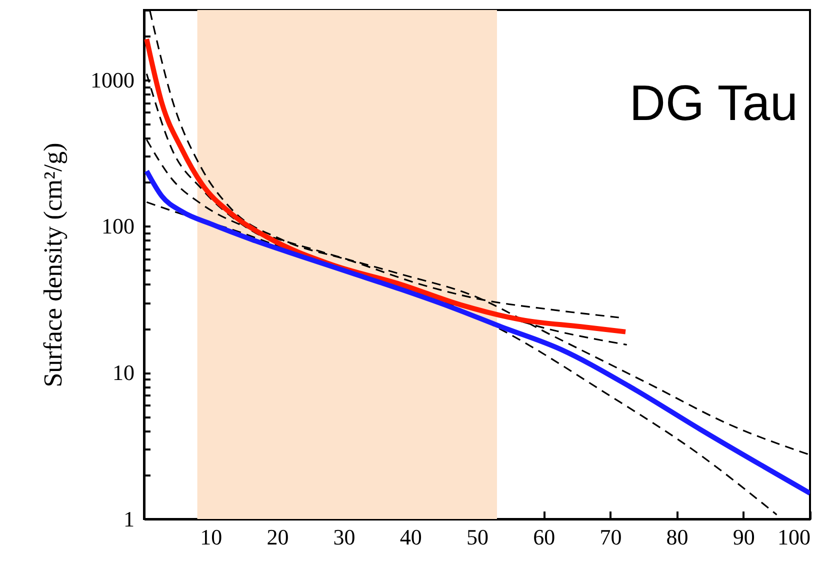  What do you see at coordinates (53, 265) in the screenshot?
I see `y-axis-title: Surface density (cm²/g)` at bounding box center [53, 265].